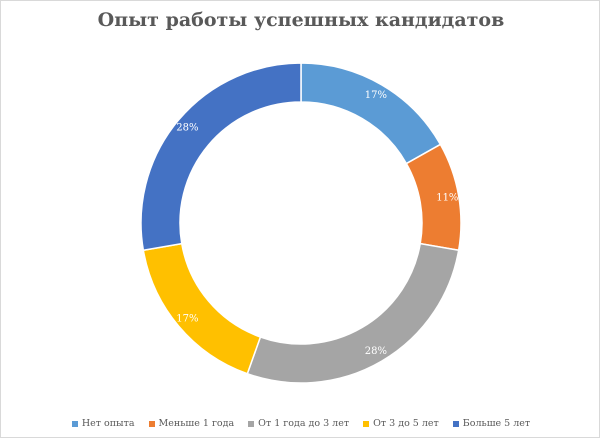  I want to click on data-label-1: 17%, so click(376, 95).